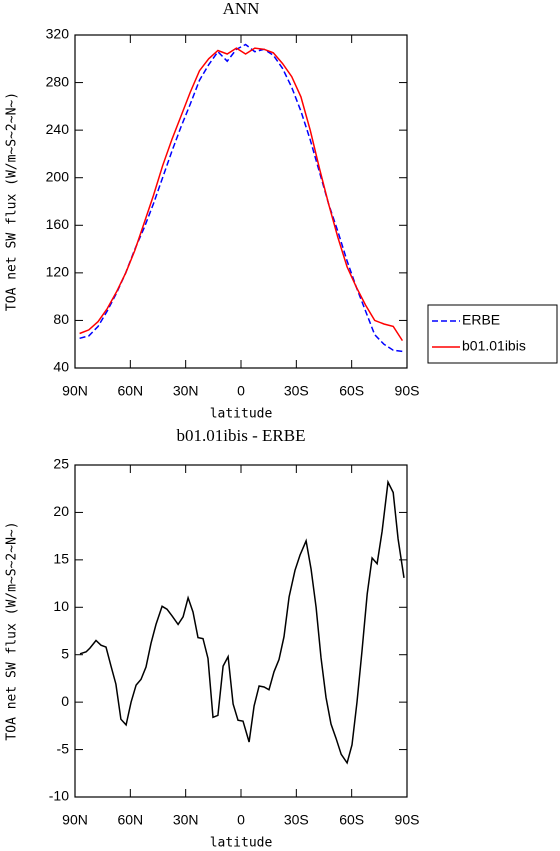 This screenshot has height=851, width=560. What do you see at coordinates (58, 34) in the screenshot?
I see `y-tick-label: 320` at bounding box center [58, 34].